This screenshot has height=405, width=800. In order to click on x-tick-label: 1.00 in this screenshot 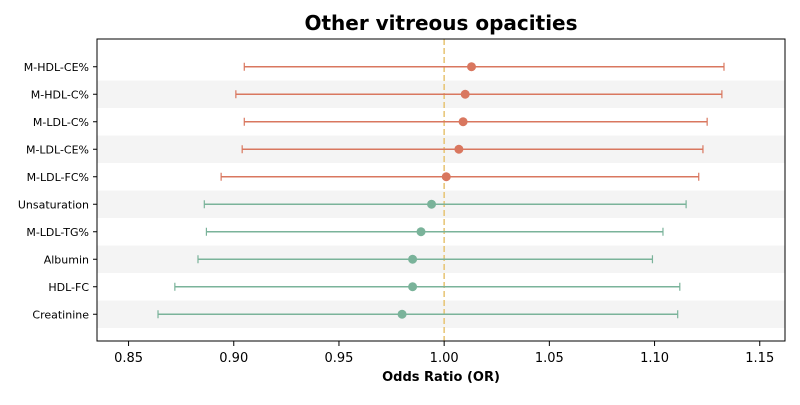, I will do `click(444, 358)`.